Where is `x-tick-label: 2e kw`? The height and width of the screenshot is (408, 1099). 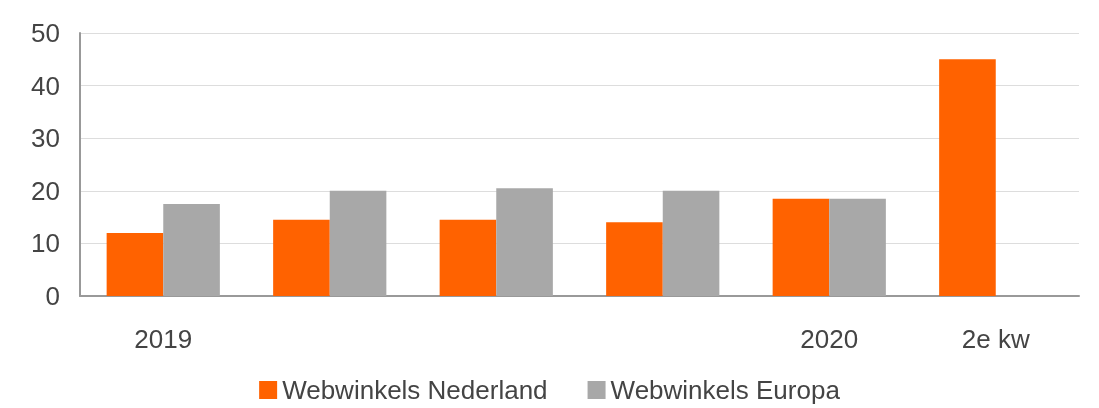
x-tick-label: 2e kw is located at coordinates (995, 339).